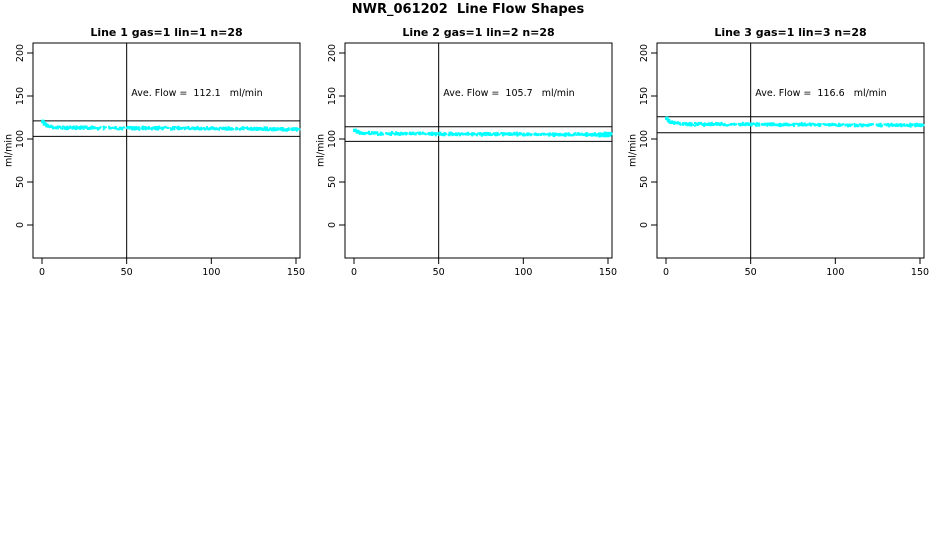 This screenshot has width=936, height=540. What do you see at coordinates (166, 150) in the screenshot?
I see `plot-box` at bounding box center [166, 150].